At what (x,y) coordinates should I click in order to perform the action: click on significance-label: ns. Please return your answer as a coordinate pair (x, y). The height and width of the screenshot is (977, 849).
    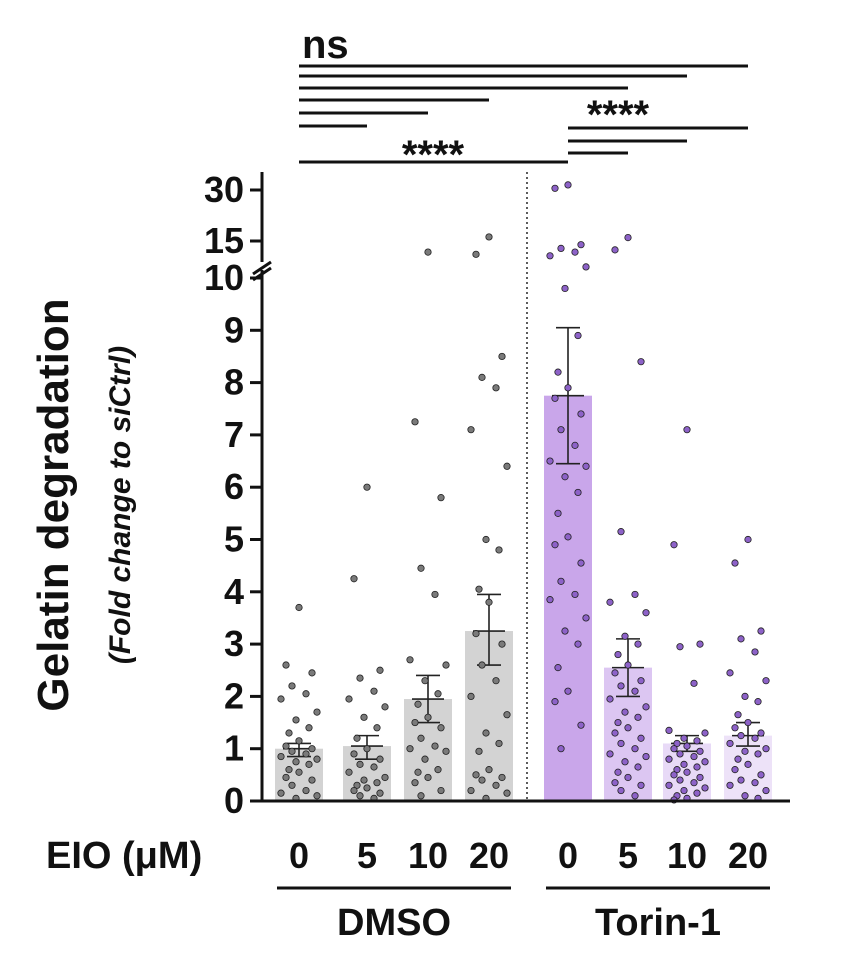
    Looking at the image, I should click on (325, 45).